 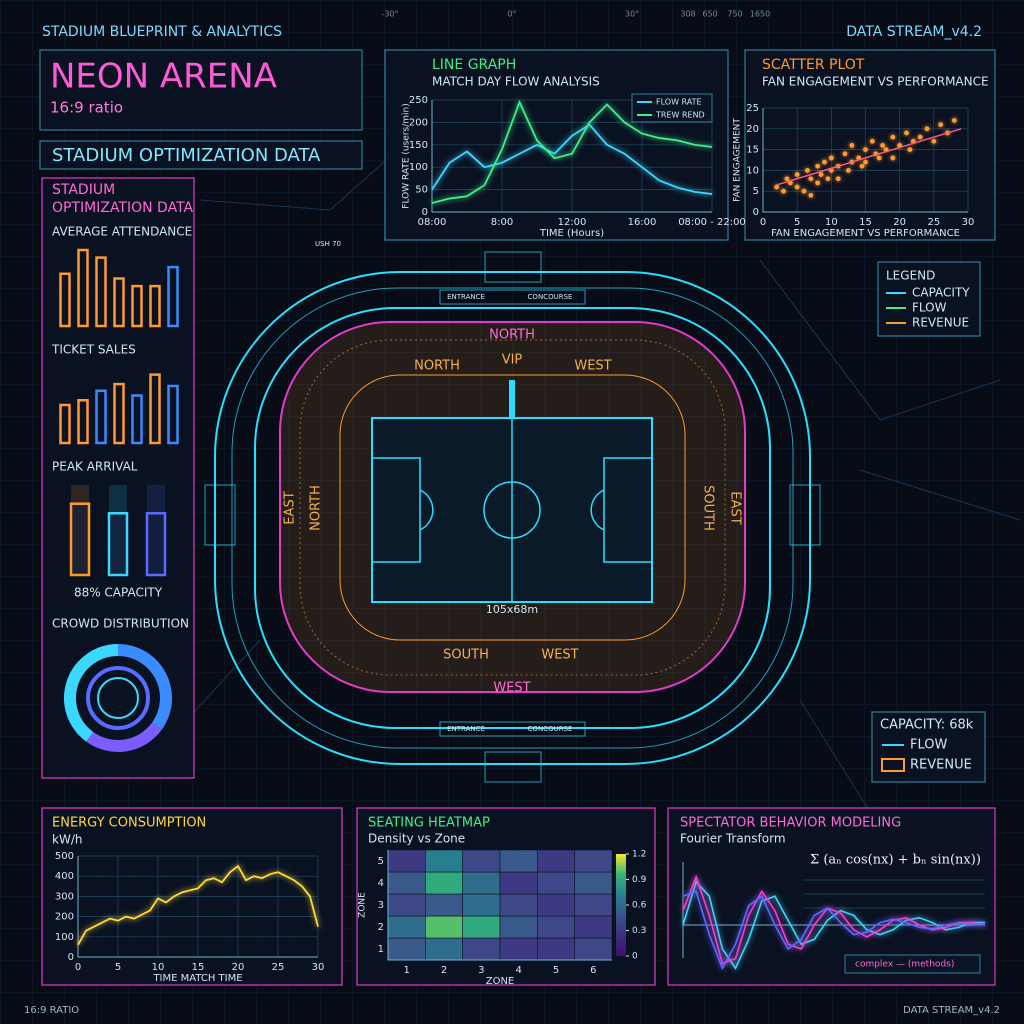 I want to click on title-panel, so click(x=201, y=90).